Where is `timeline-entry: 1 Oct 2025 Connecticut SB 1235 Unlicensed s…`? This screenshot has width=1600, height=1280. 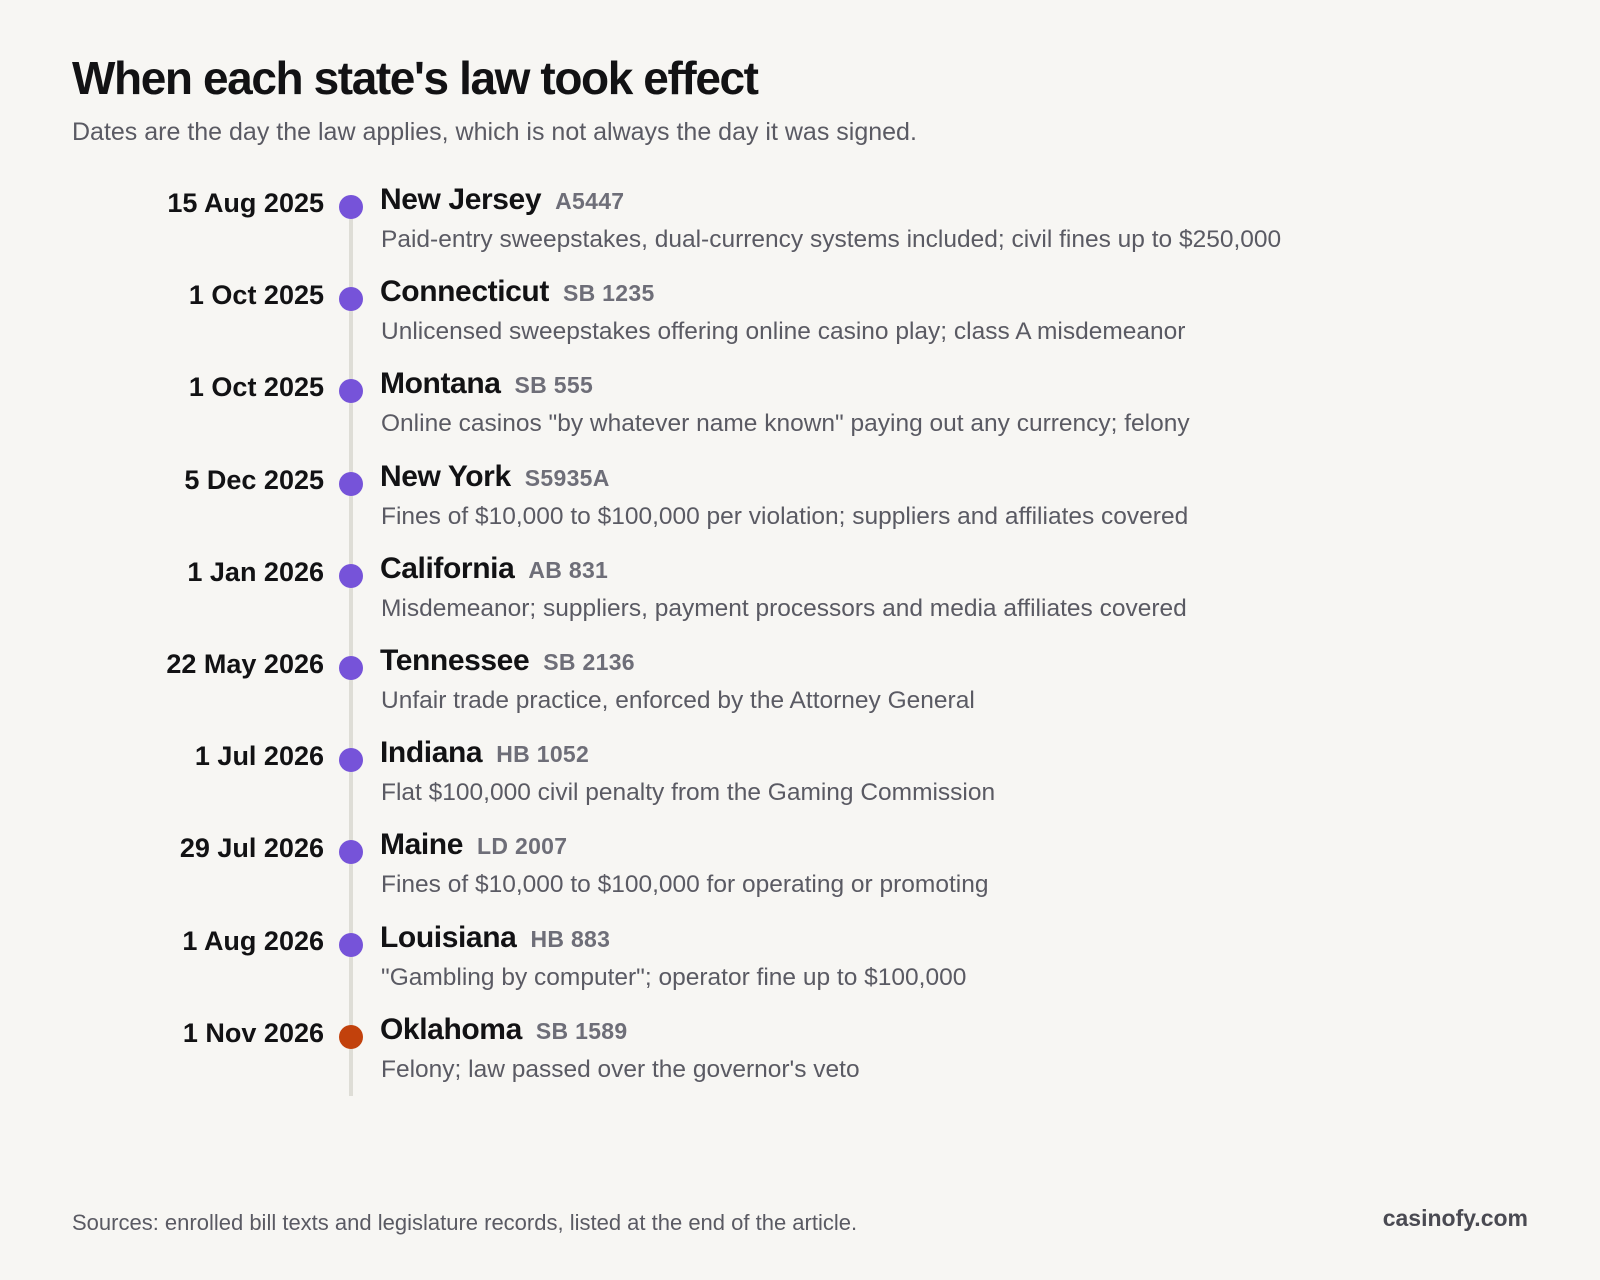
timeline-entry: 1 Oct 2025 Connecticut SB 1235 Unlicensed s… is located at coordinates (800, 321).